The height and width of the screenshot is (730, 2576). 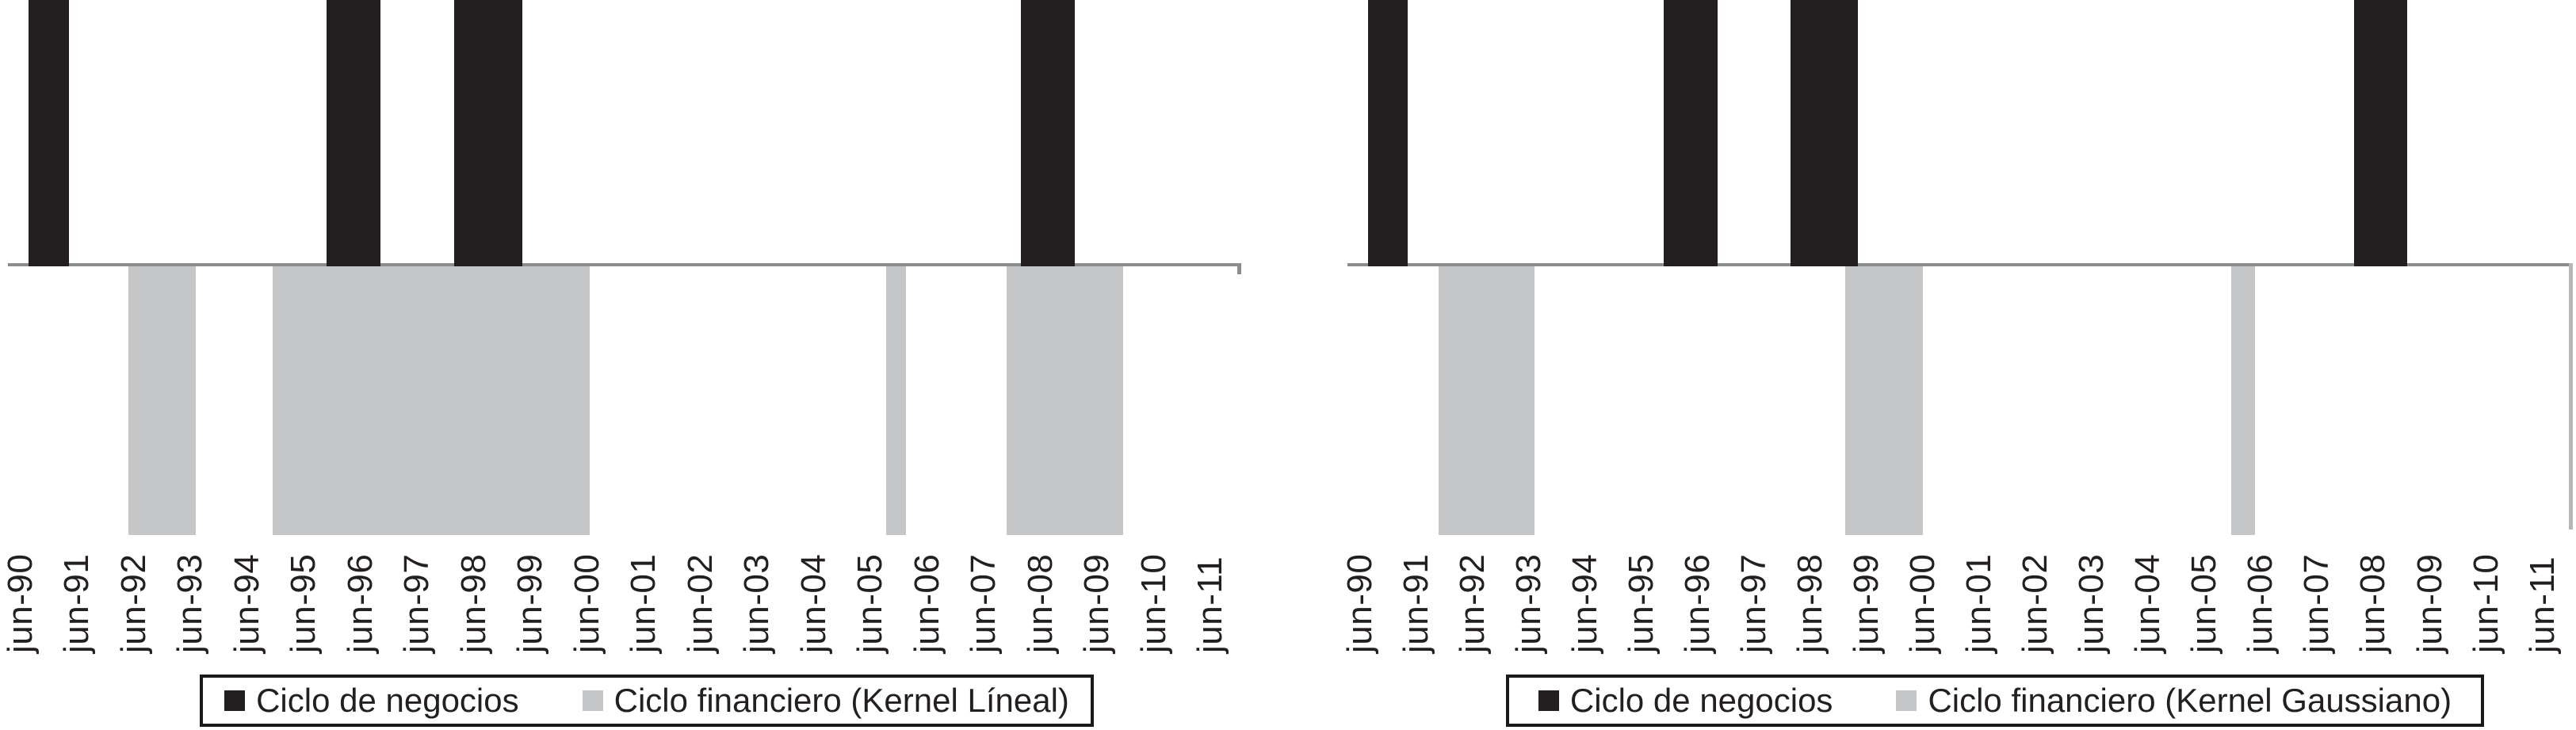 I want to click on x-axis-label: jun-96, so click(x=1697, y=603).